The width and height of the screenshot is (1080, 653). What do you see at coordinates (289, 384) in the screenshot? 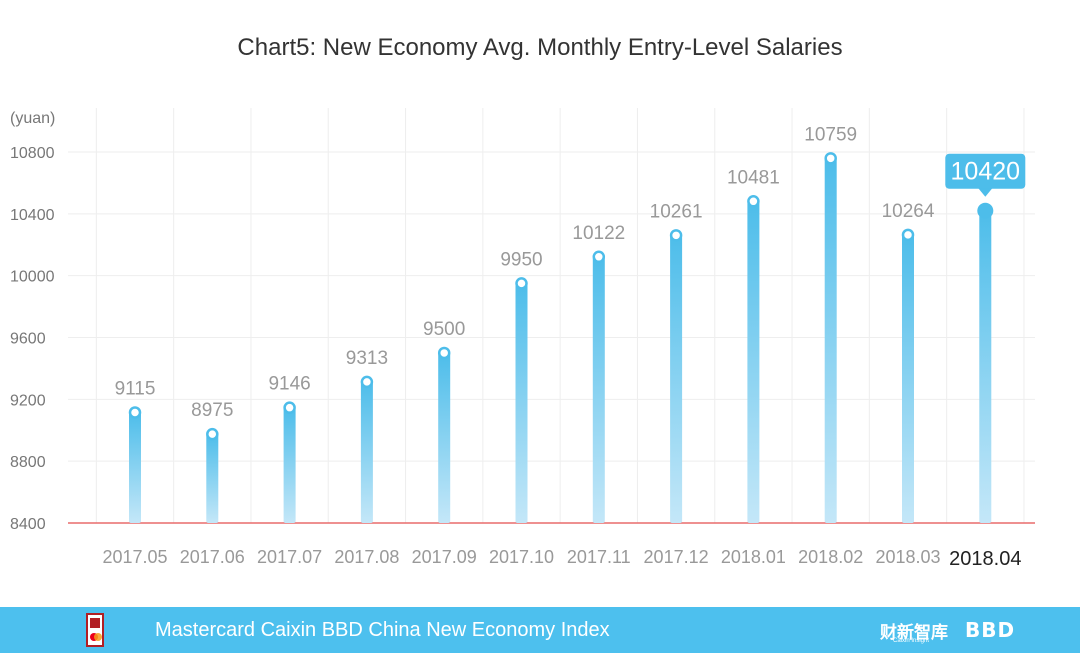
I see `data-label: 9146` at bounding box center [289, 384].